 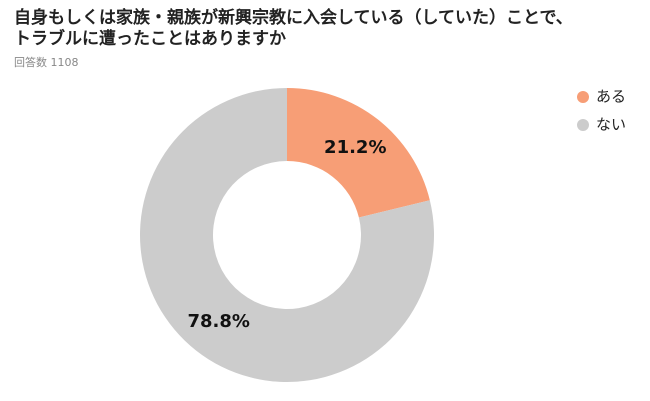 What do you see at coordinates (611, 125) in the screenshot?
I see `legend-label: ない` at bounding box center [611, 125].